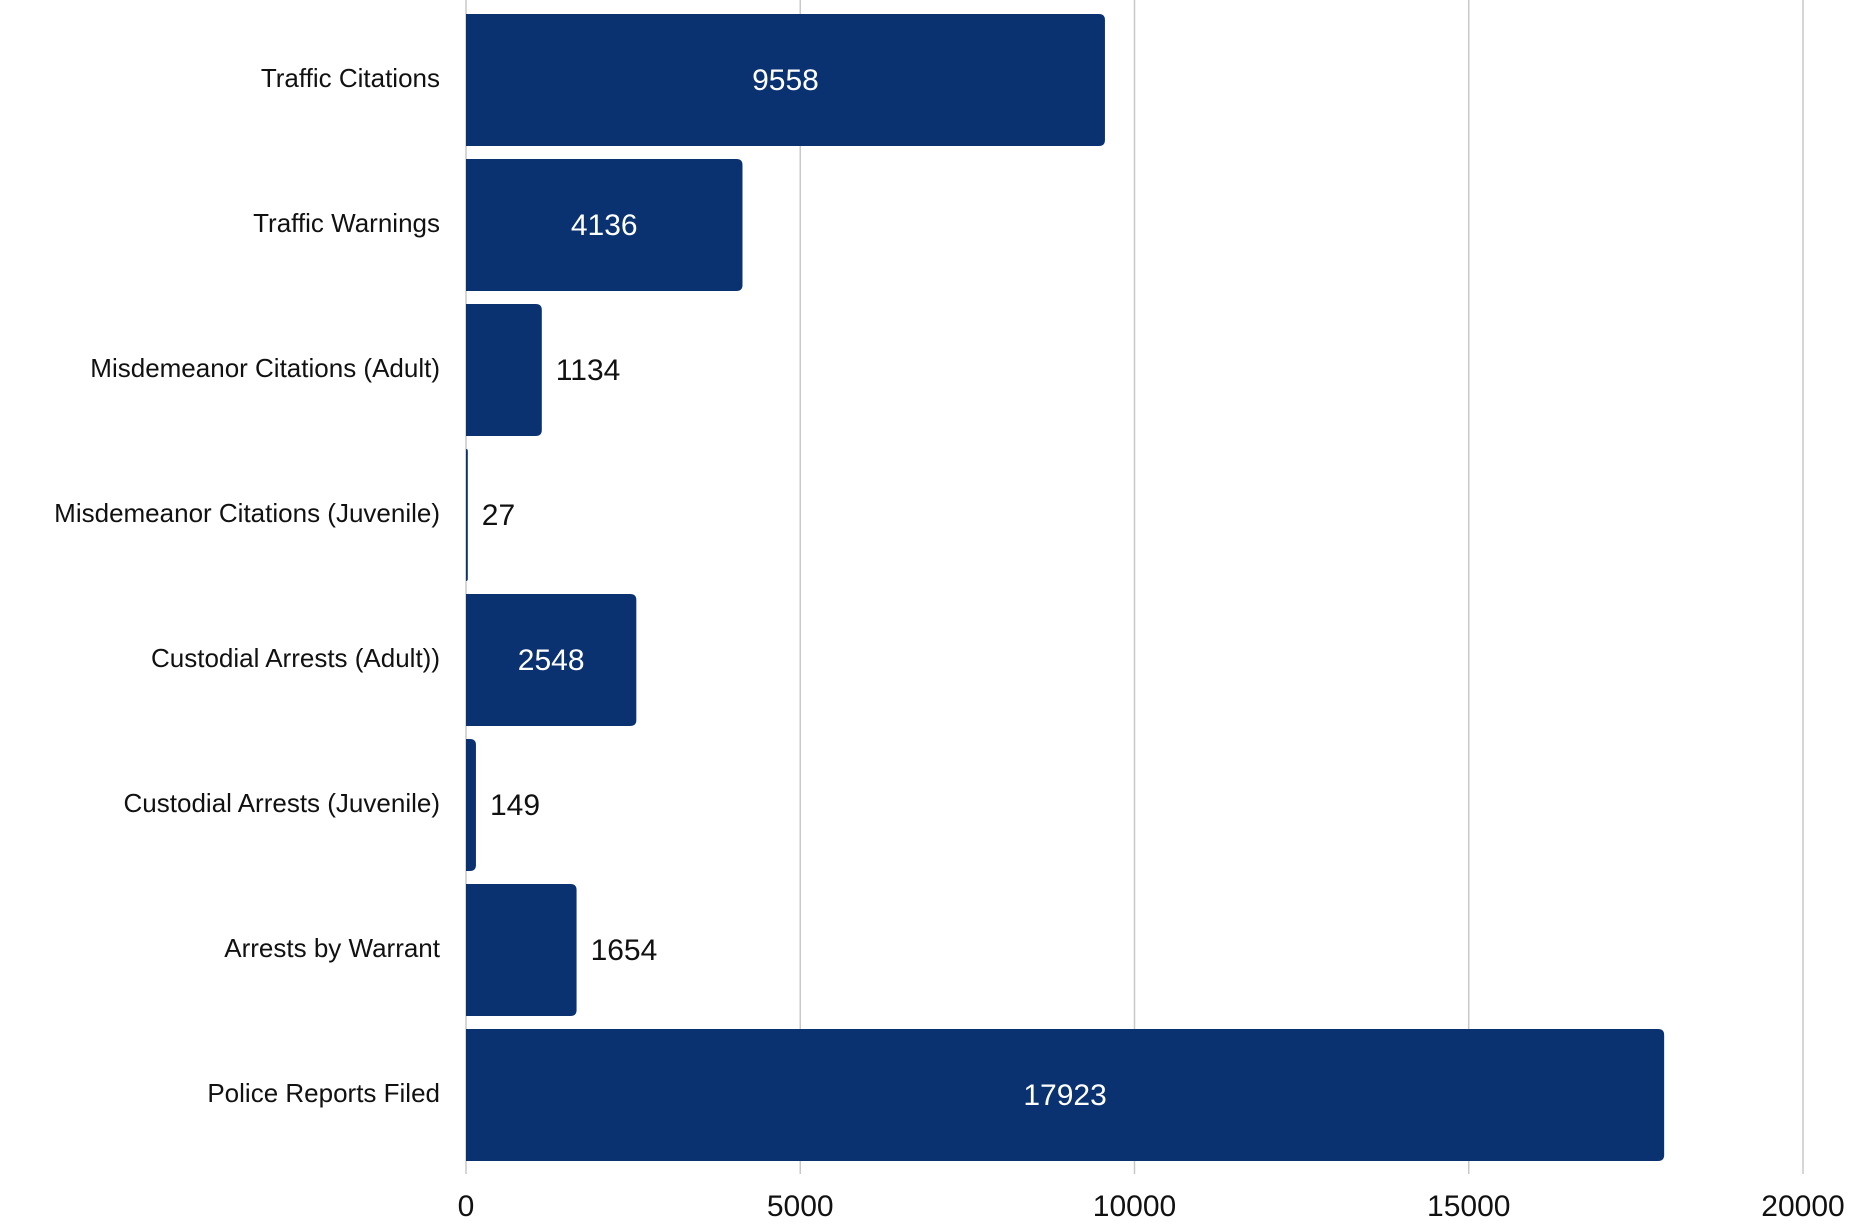 This screenshot has width=1863, height=1225. What do you see at coordinates (295, 658) in the screenshot?
I see `y-tick-label: Custodial Arrests (Adult))` at bounding box center [295, 658].